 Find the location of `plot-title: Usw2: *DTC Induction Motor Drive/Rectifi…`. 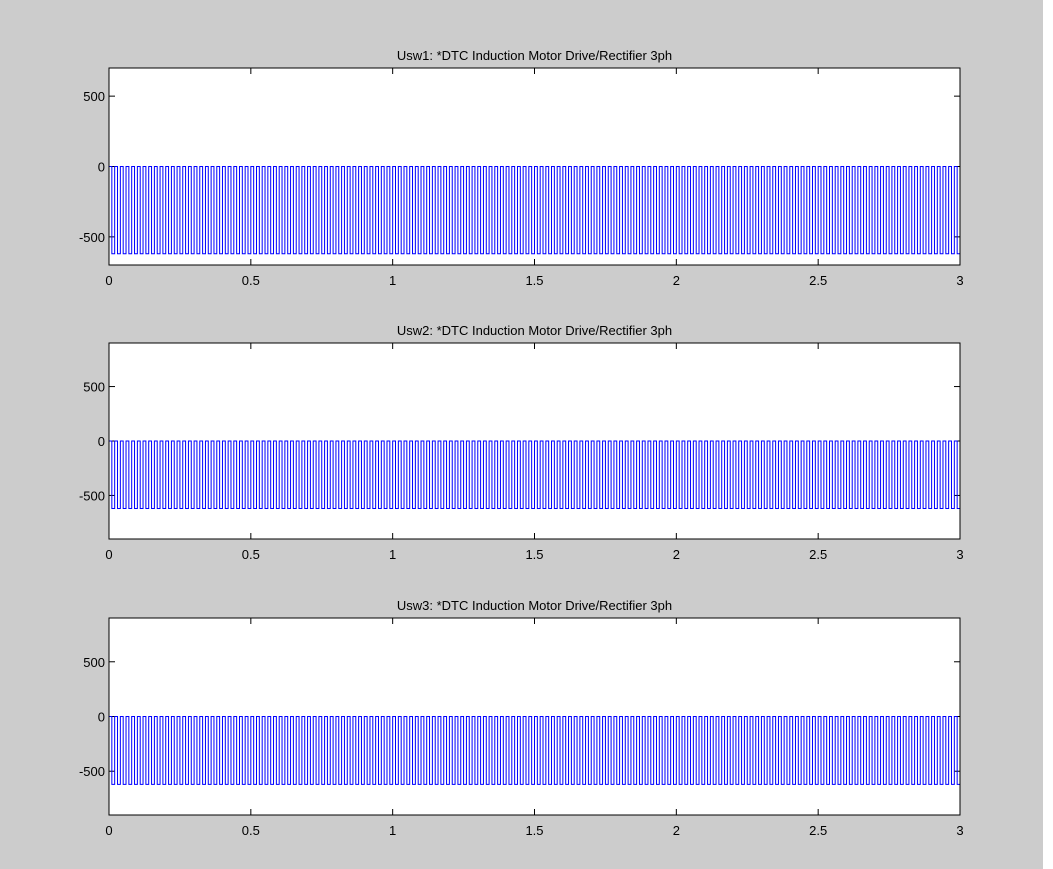

plot-title: Usw2: *DTC Induction Motor Drive/Rectifi… is located at coordinates (534, 330).